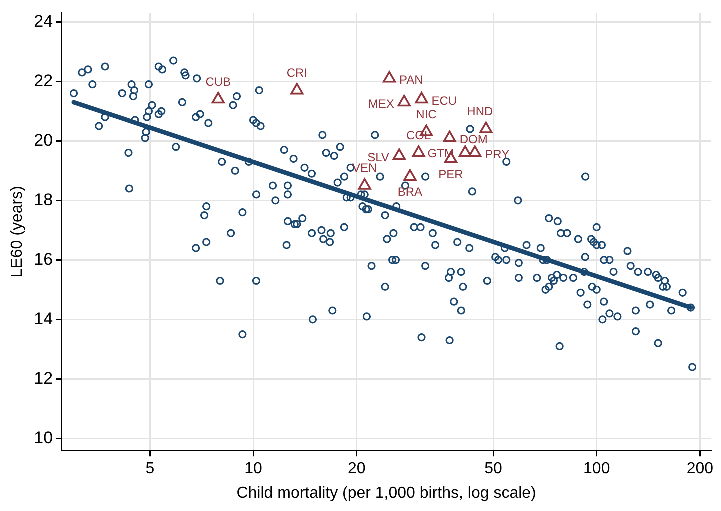 Image resolution: width=721 pixels, height=511 pixels. What do you see at coordinates (219, 81) in the screenshot?
I see `annotation: CUB` at bounding box center [219, 81].